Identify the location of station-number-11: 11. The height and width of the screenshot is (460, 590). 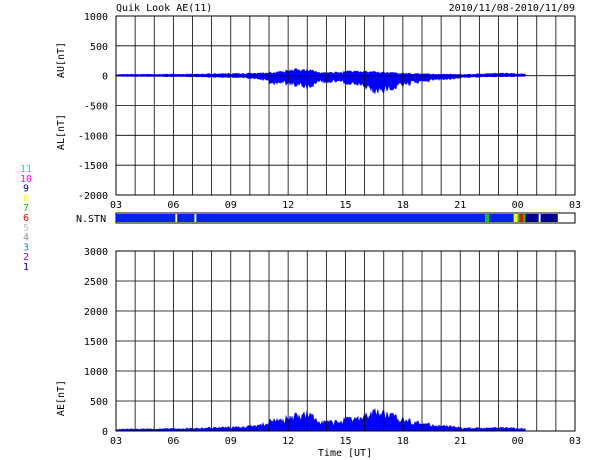
(26, 169).